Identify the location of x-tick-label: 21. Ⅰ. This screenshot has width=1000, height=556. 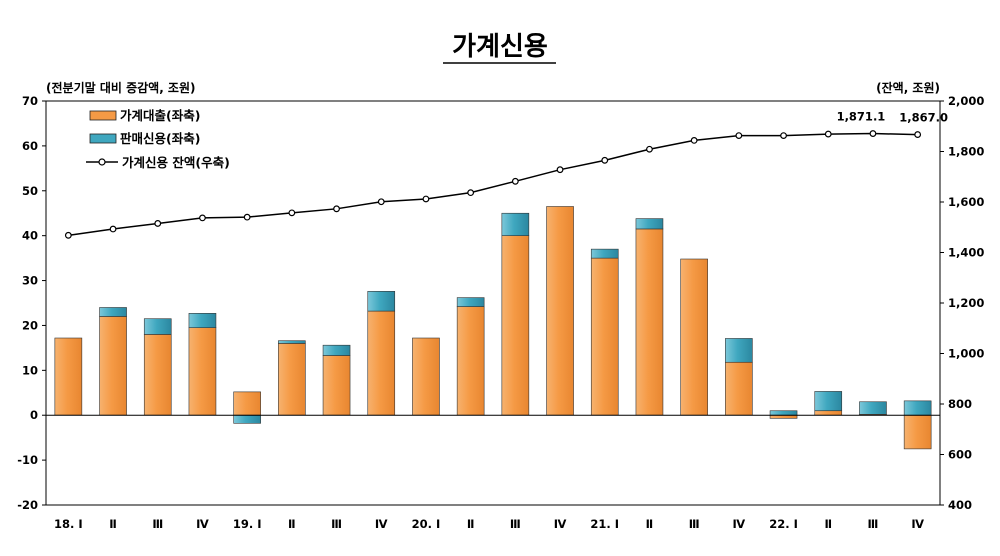
(604, 524).